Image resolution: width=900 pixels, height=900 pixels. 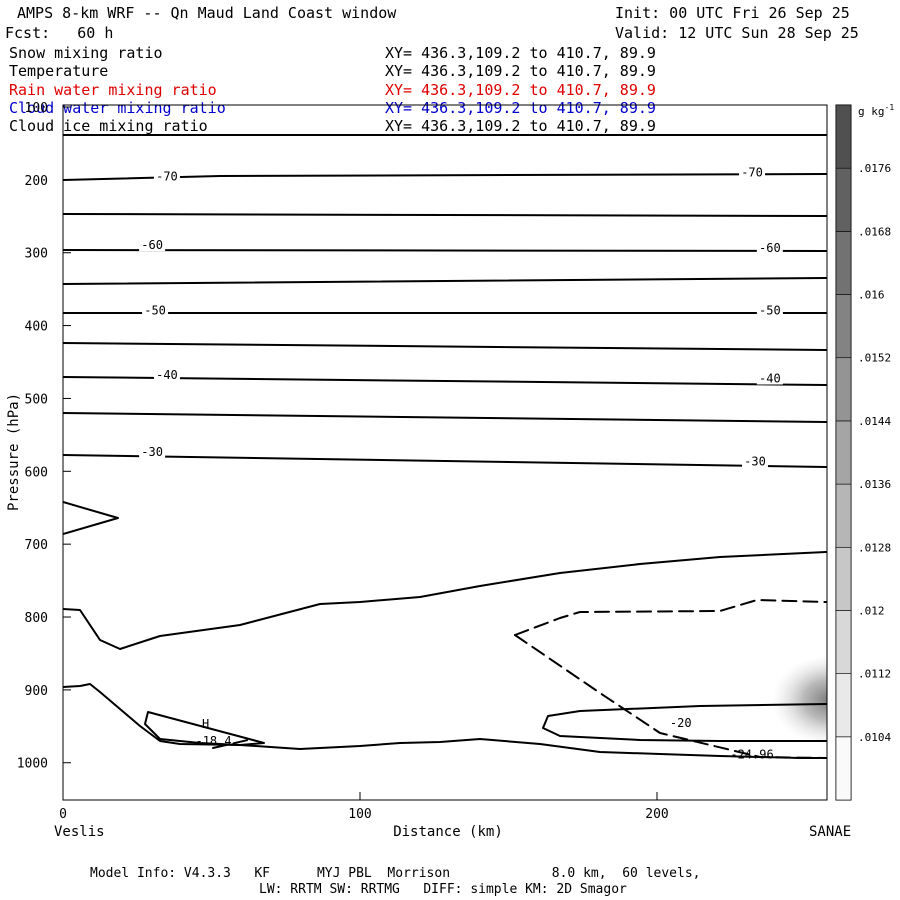 What do you see at coordinates (732, 13) in the screenshot?
I see `init-time: Init: 00 UTC Fri 26 Sep 25` at bounding box center [732, 13].